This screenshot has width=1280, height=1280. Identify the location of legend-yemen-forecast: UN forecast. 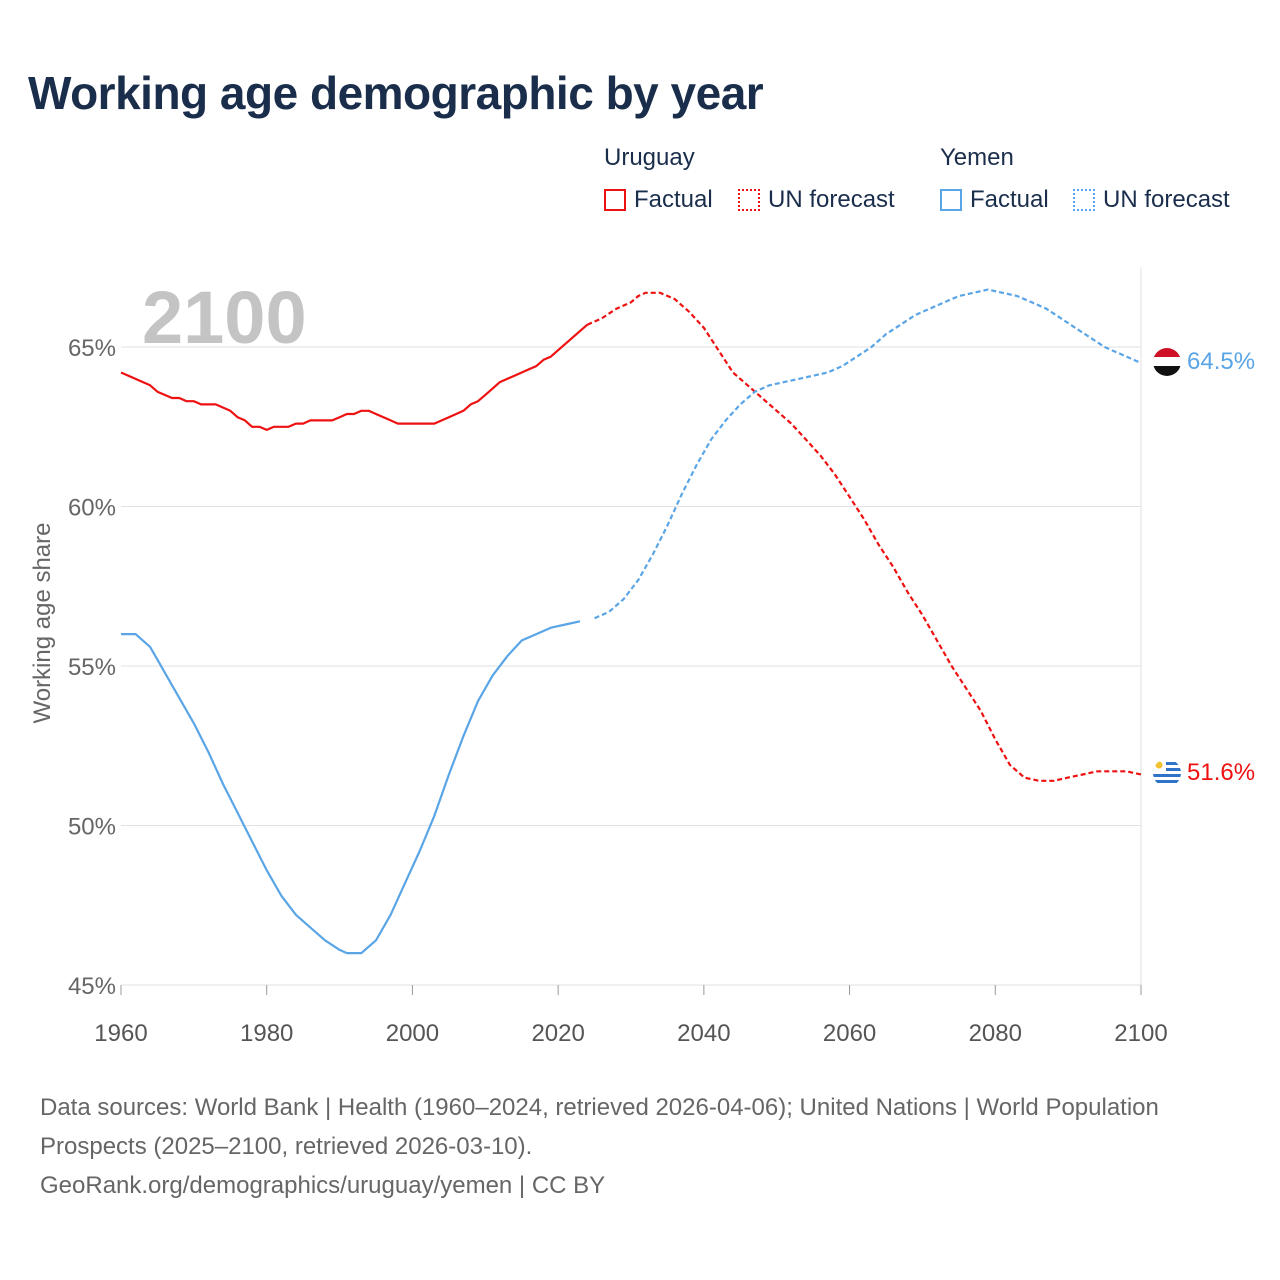
(1151, 200).